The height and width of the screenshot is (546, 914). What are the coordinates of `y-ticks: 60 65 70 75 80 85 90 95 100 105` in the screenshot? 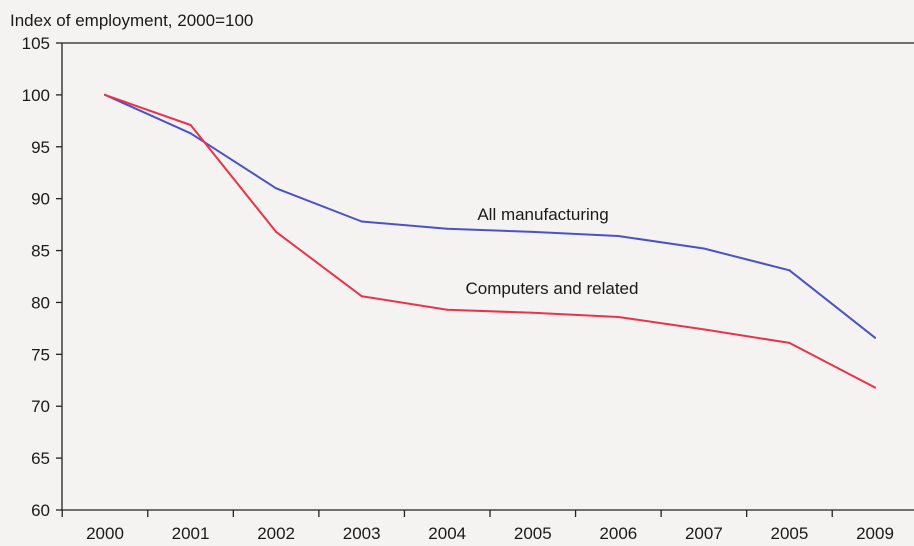 It's located at (42, 277).